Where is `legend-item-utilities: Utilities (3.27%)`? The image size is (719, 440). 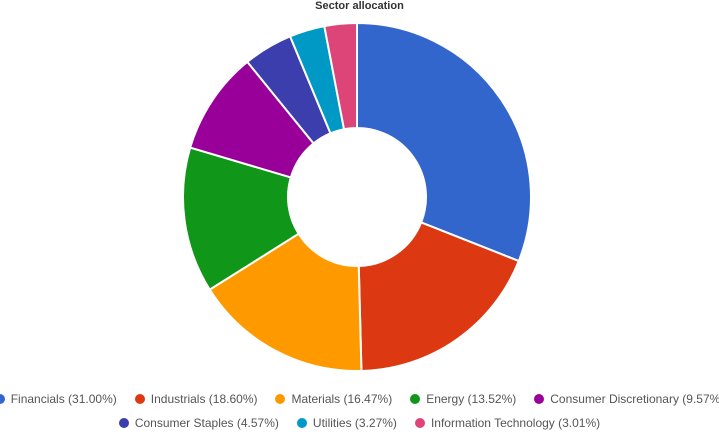 legend-item-utilities: Utilities (3.27%) is located at coordinates (346, 423).